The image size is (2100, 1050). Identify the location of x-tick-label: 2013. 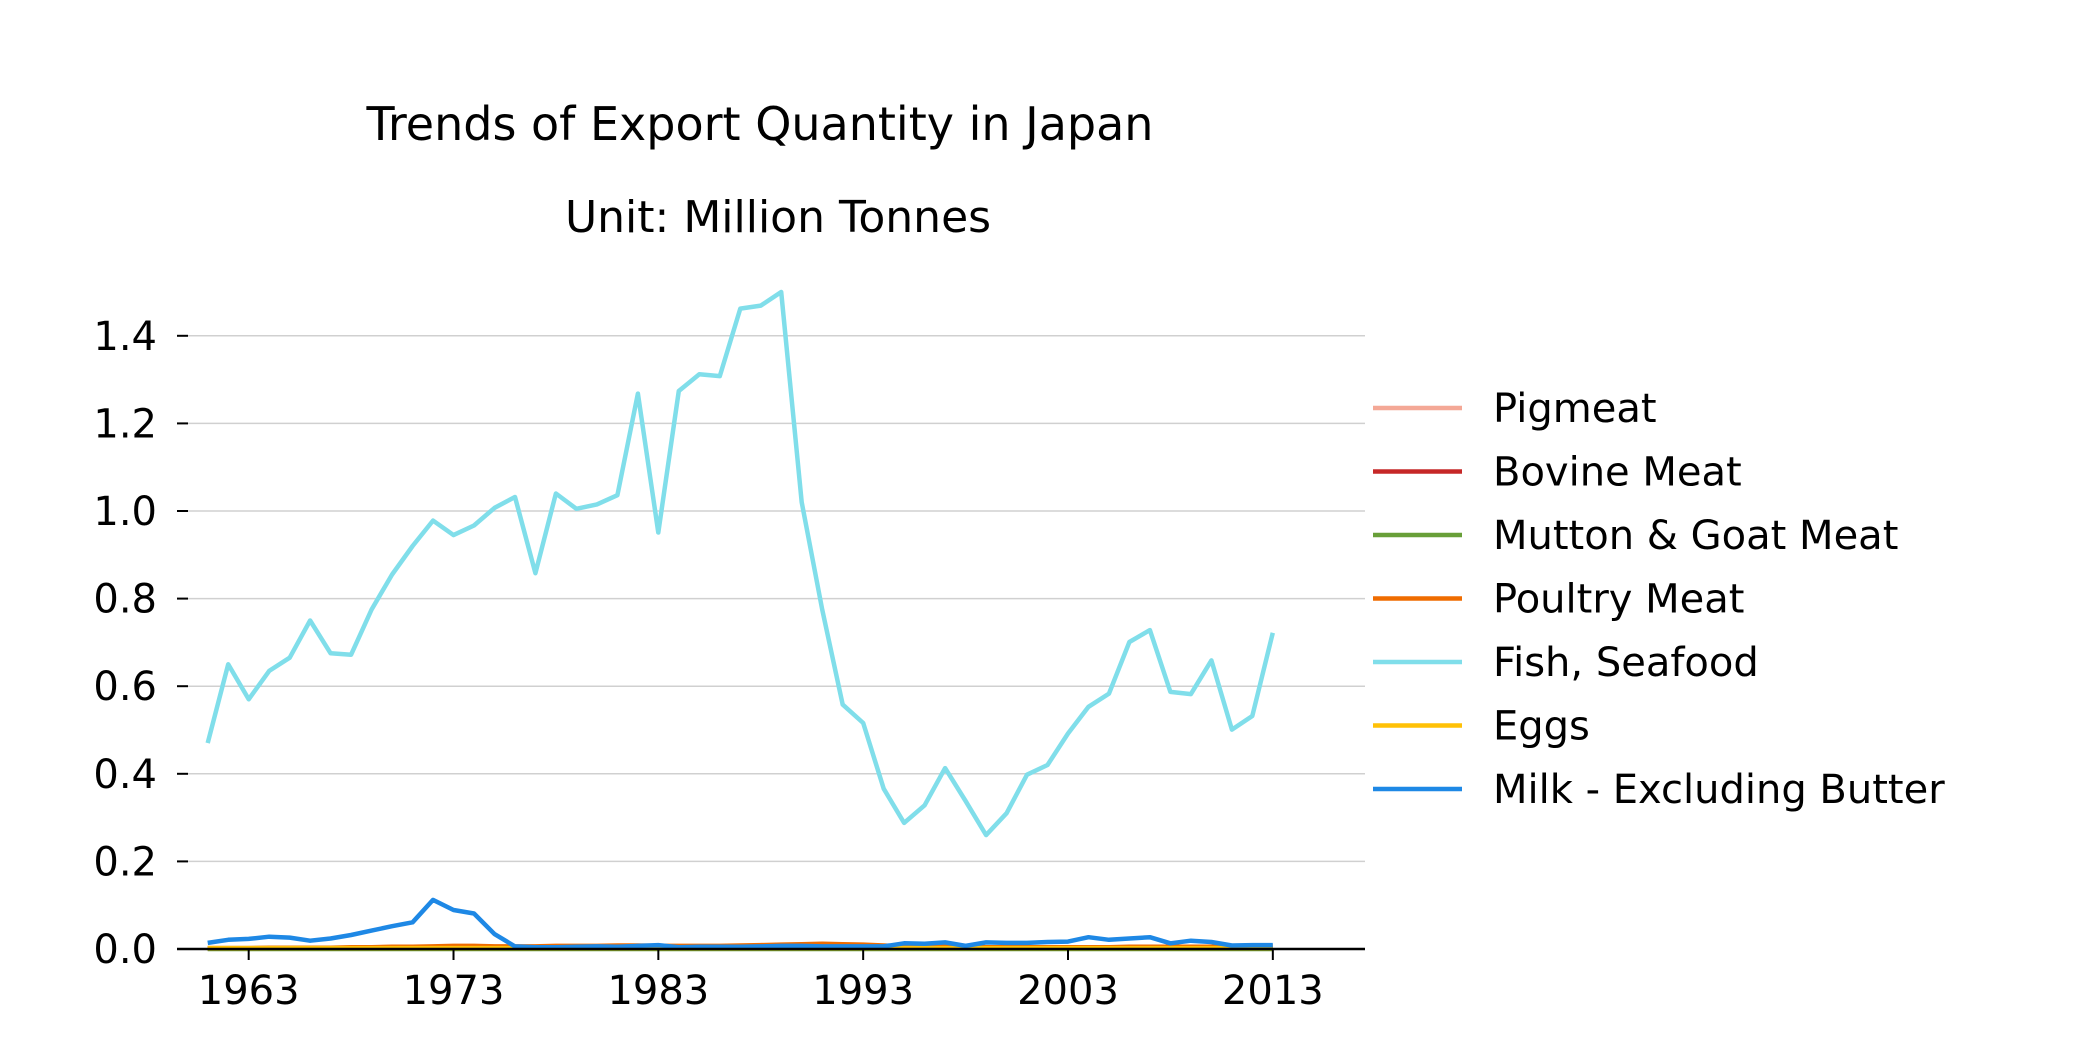
(1273, 991).